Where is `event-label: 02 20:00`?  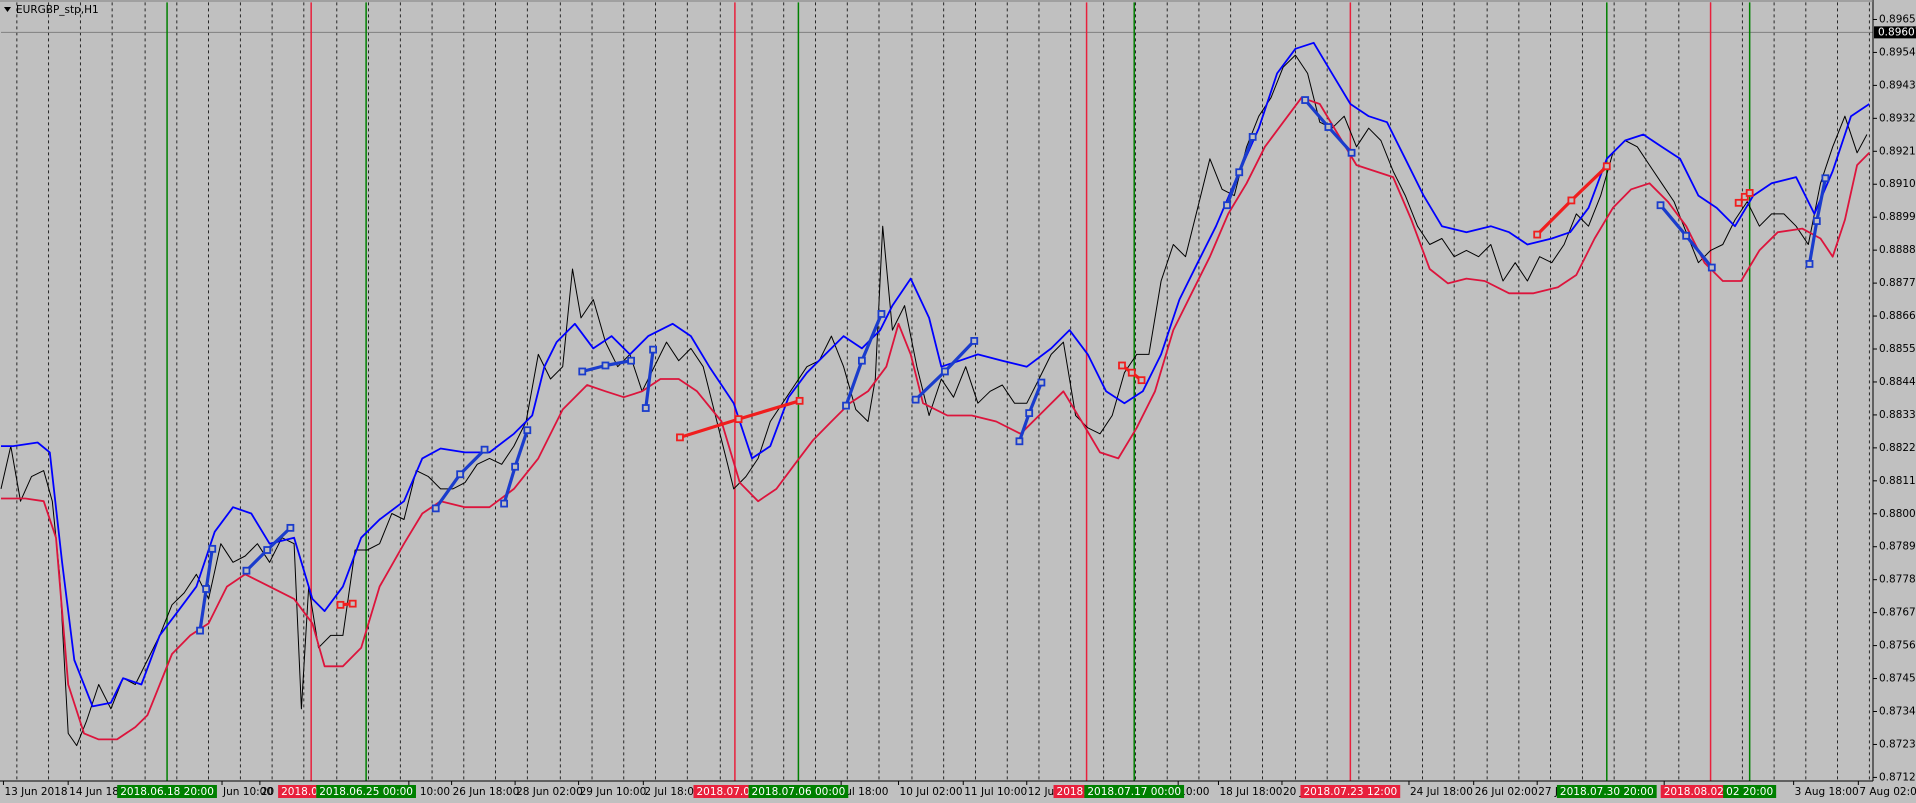 event-label: 02 20:00 is located at coordinates (1750, 791).